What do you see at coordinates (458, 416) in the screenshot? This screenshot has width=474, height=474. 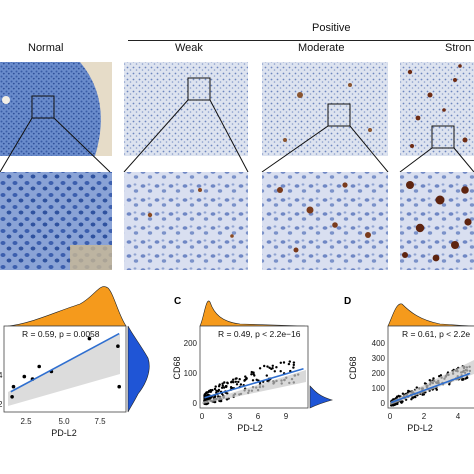 I see `panel-d-xtick-4: 4` at bounding box center [458, 416].